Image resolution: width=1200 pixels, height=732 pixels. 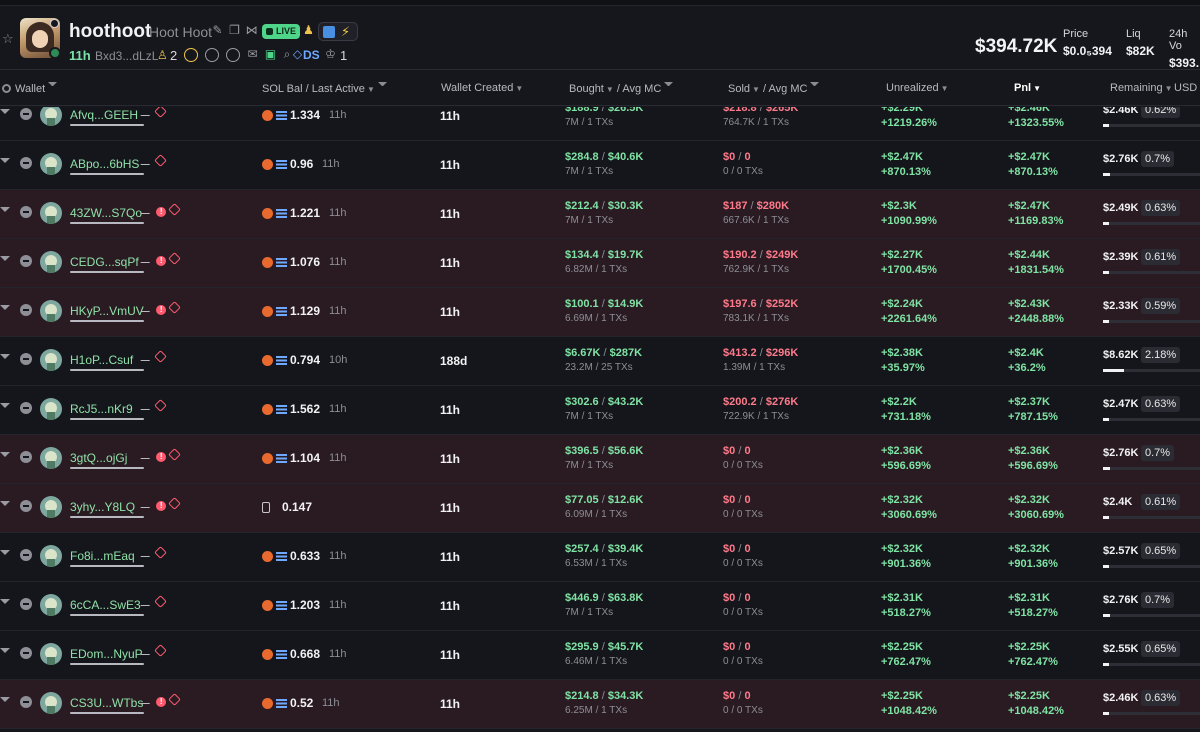 What do you see at coordinates (917, 88) in the screenshot?
I see `unrealized-column-header: Unrealized ▼` at bounding box center [917, 88].